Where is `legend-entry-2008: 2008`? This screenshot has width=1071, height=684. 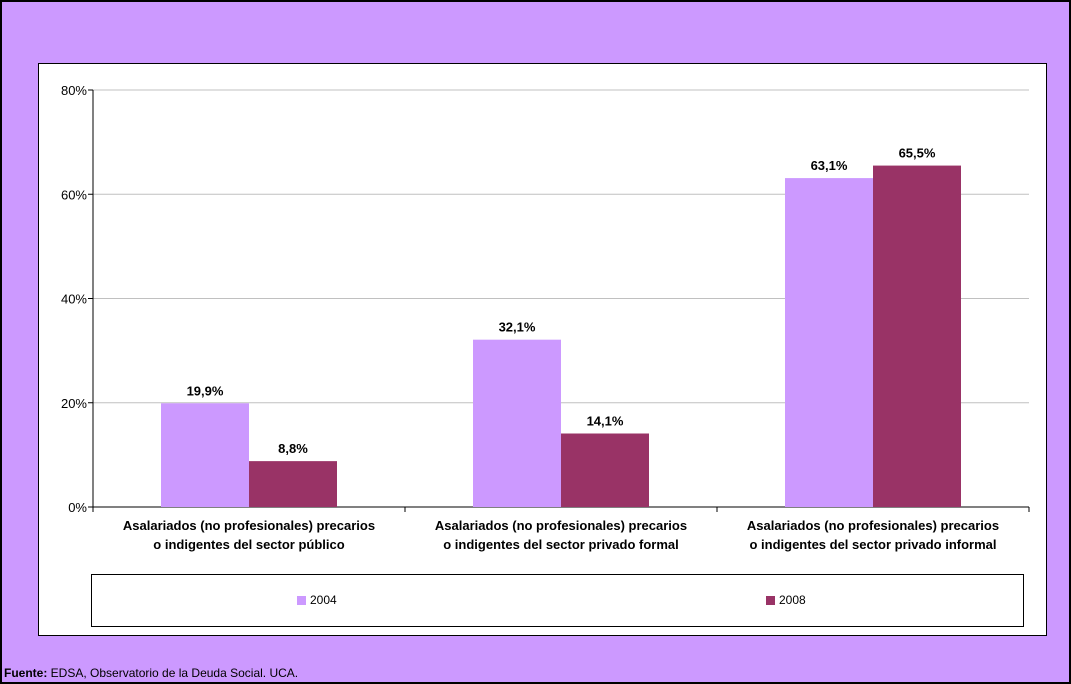 legend-entry-2008: 2008 is located at coordinates (786, 600).